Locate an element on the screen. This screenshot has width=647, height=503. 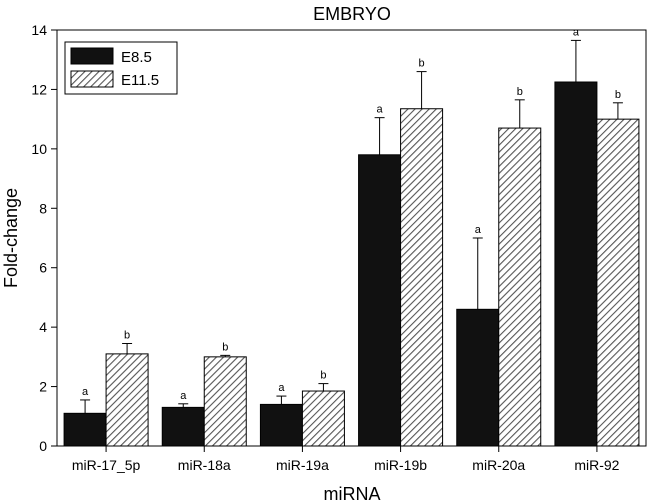
y-tick-label-2: 2 is located at coordinates (43, 387).